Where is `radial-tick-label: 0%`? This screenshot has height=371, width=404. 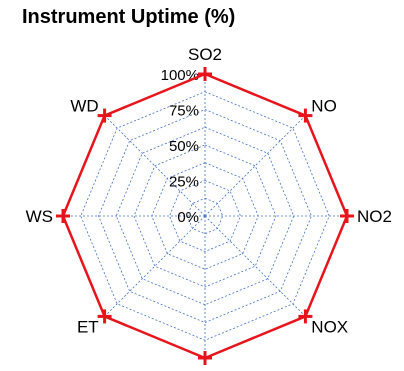
radial-tick-label: 0% is located at coordinates (188, 217).